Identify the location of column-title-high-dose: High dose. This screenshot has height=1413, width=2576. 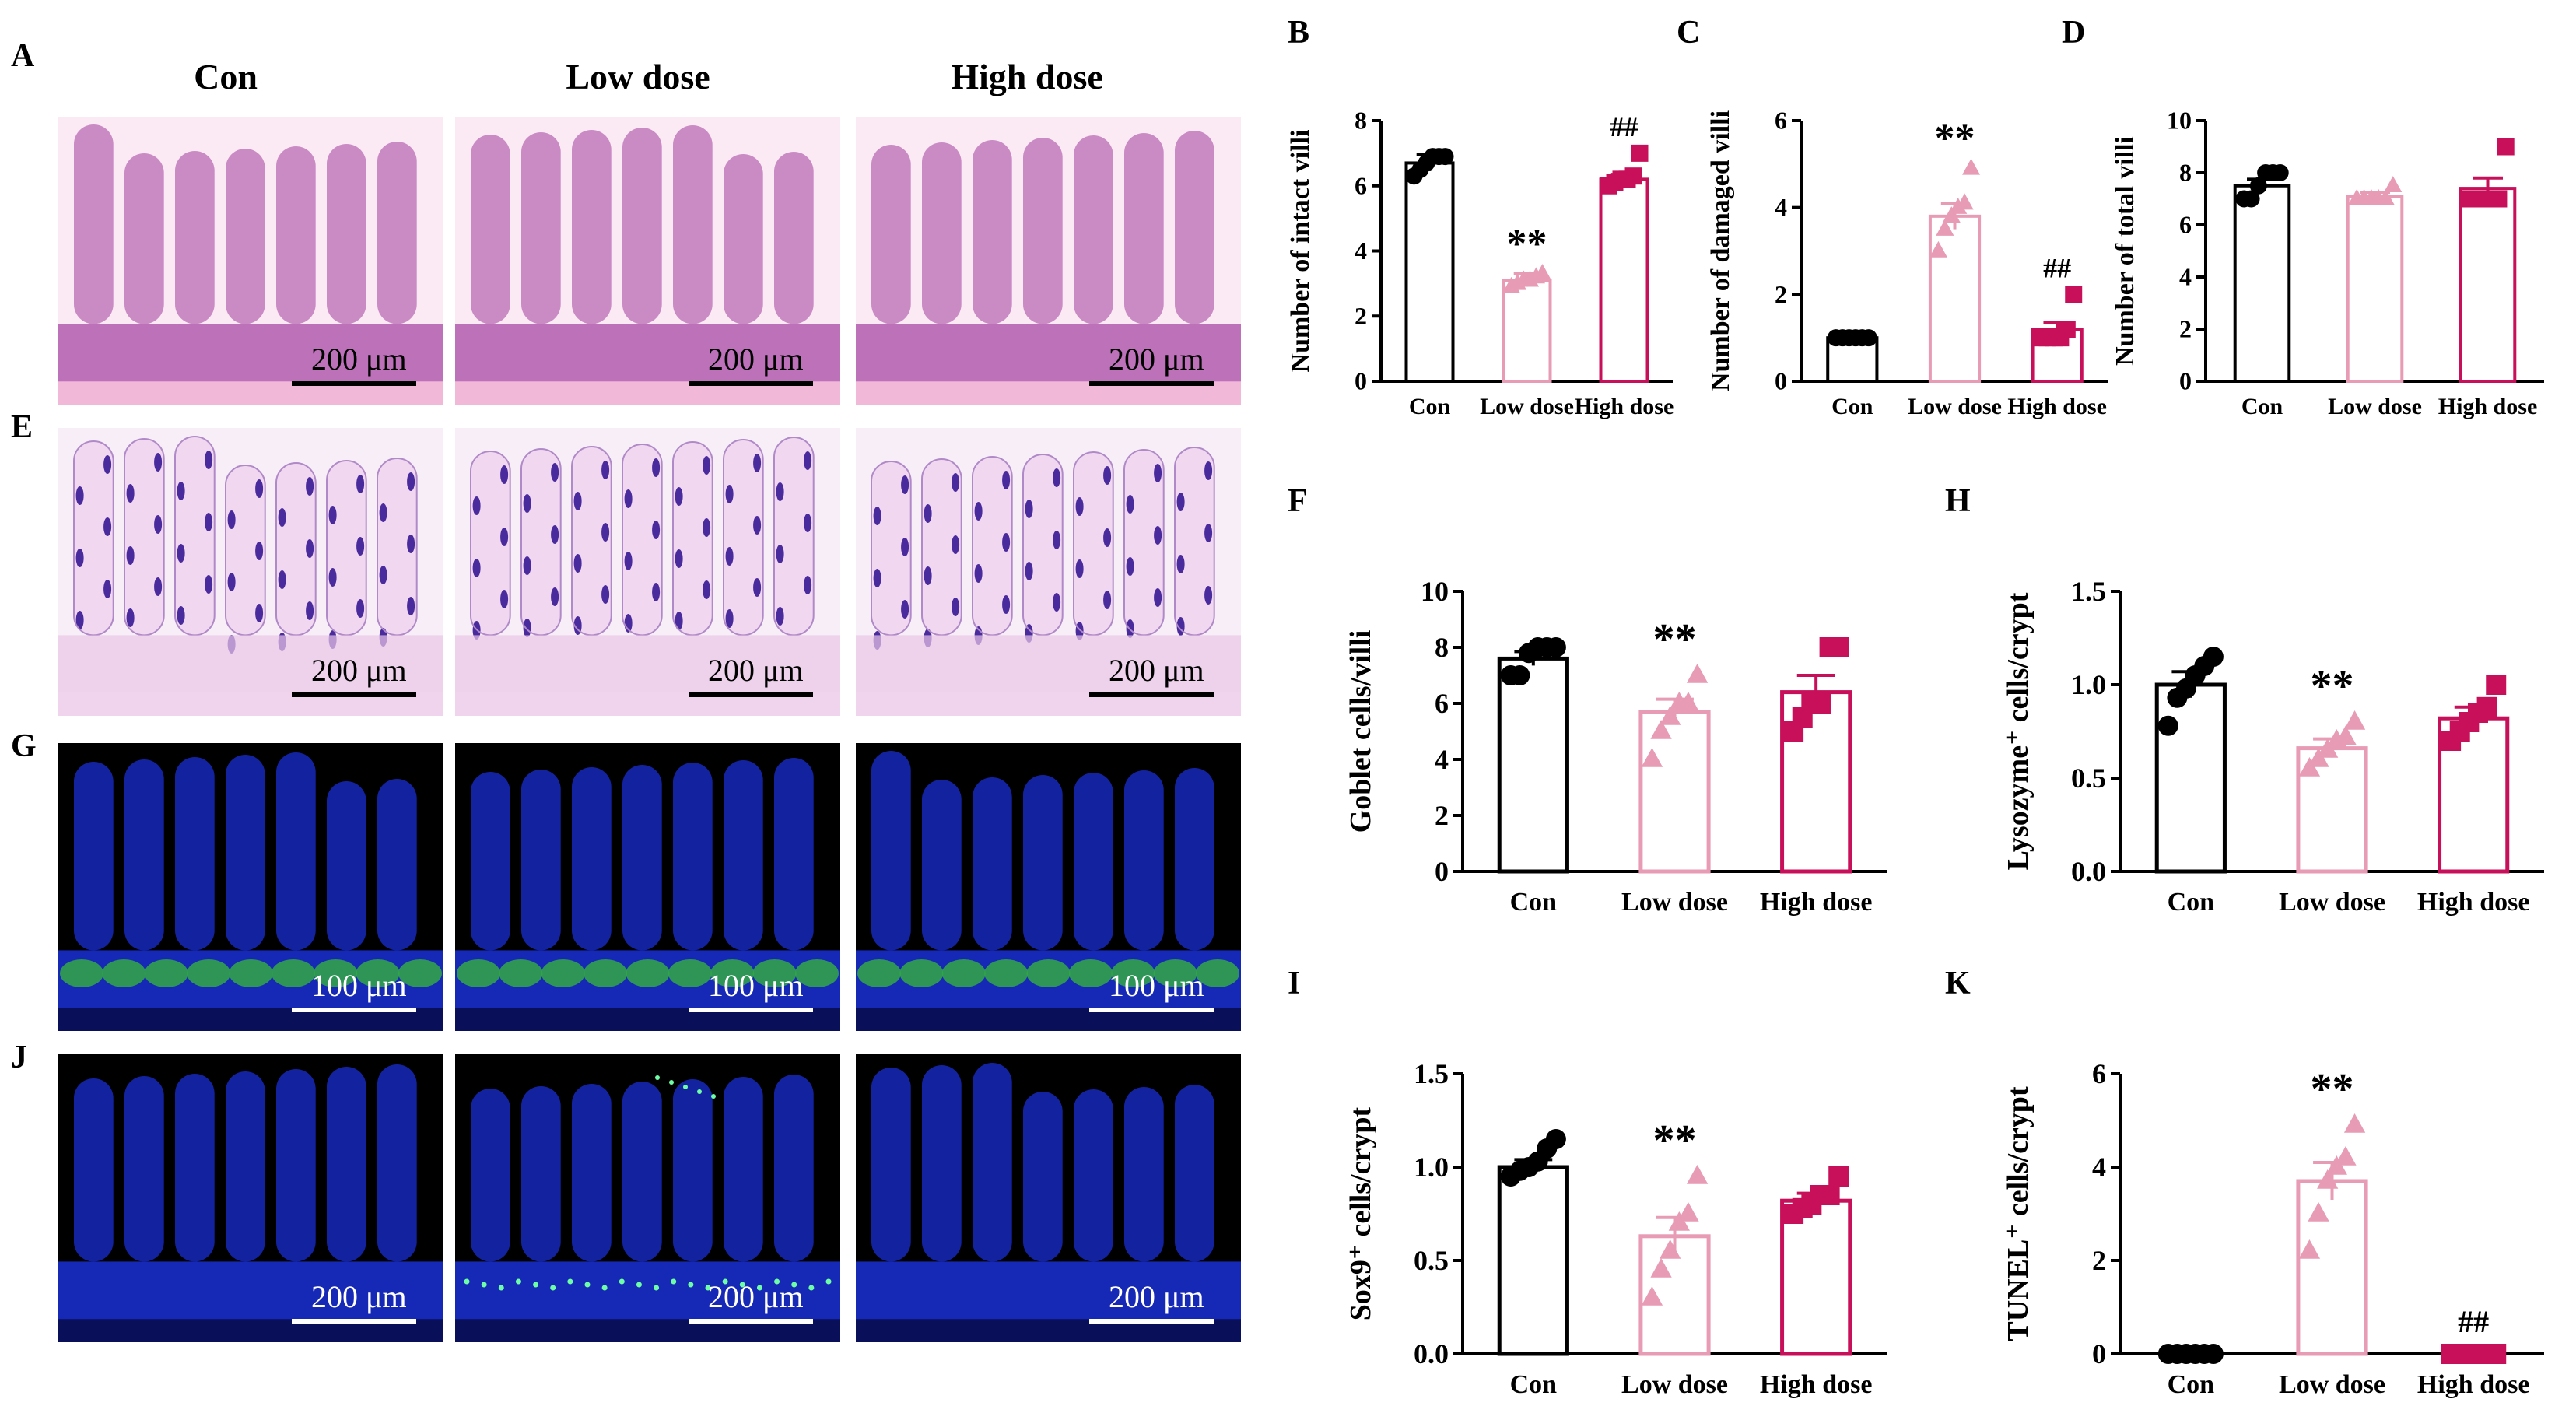
(1027, 76).